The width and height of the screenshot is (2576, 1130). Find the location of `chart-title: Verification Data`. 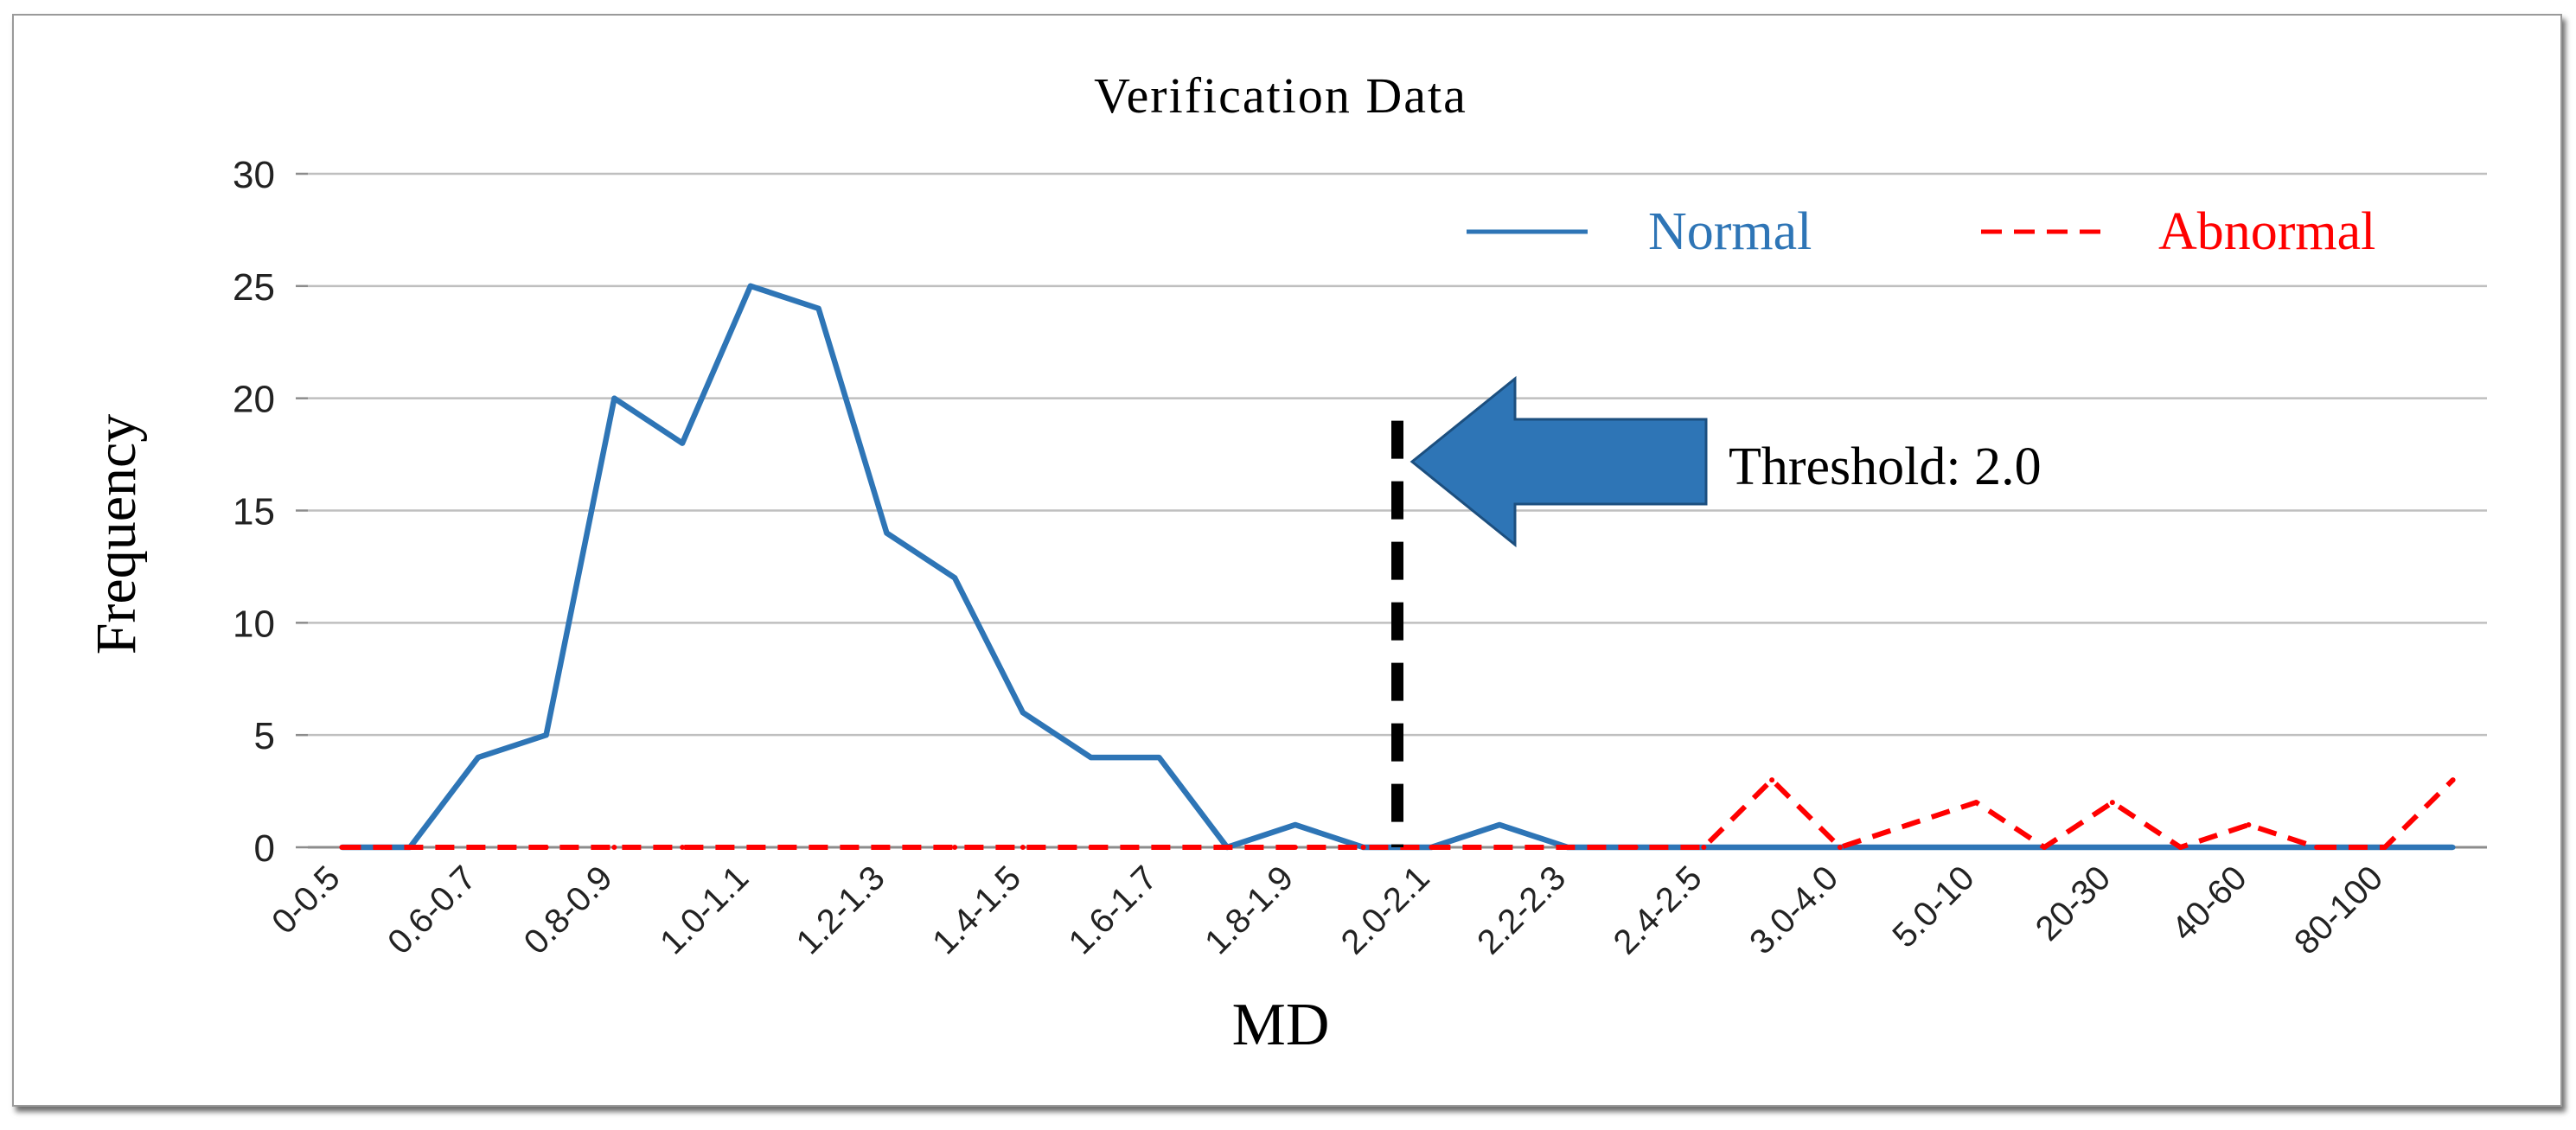

chart-title: Verification Data is located at coordinates (1281, 95).